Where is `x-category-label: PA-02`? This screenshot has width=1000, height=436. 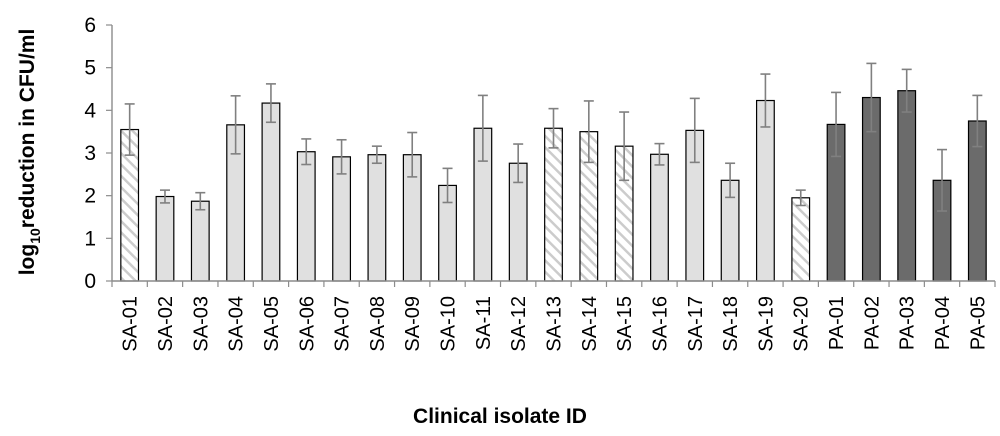 x-category-label: PA-02 is located at coordinates (872, 323).